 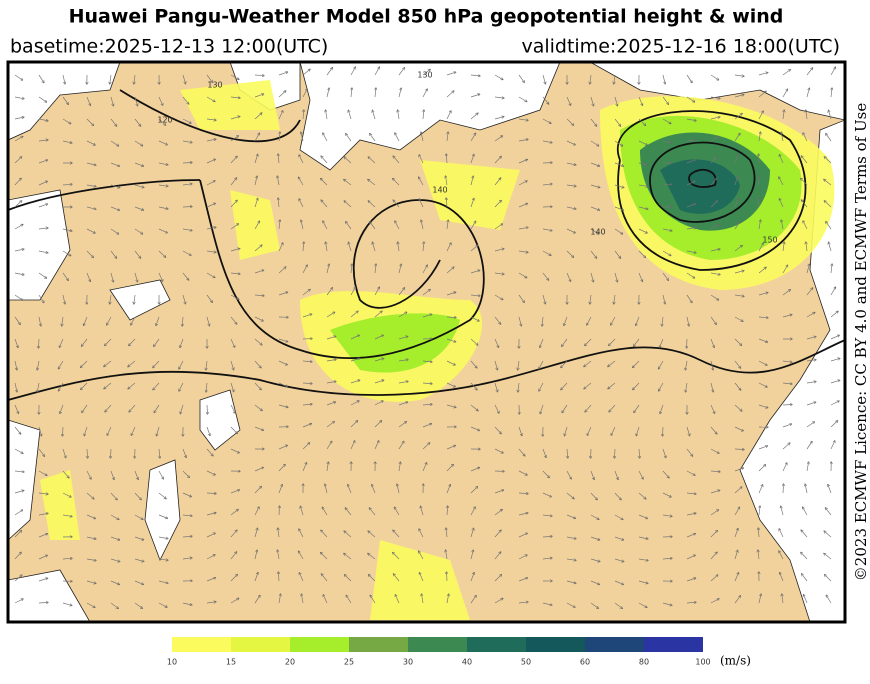 I want to click on colorbar-tick-label: 20, so click(x=290, y=662).